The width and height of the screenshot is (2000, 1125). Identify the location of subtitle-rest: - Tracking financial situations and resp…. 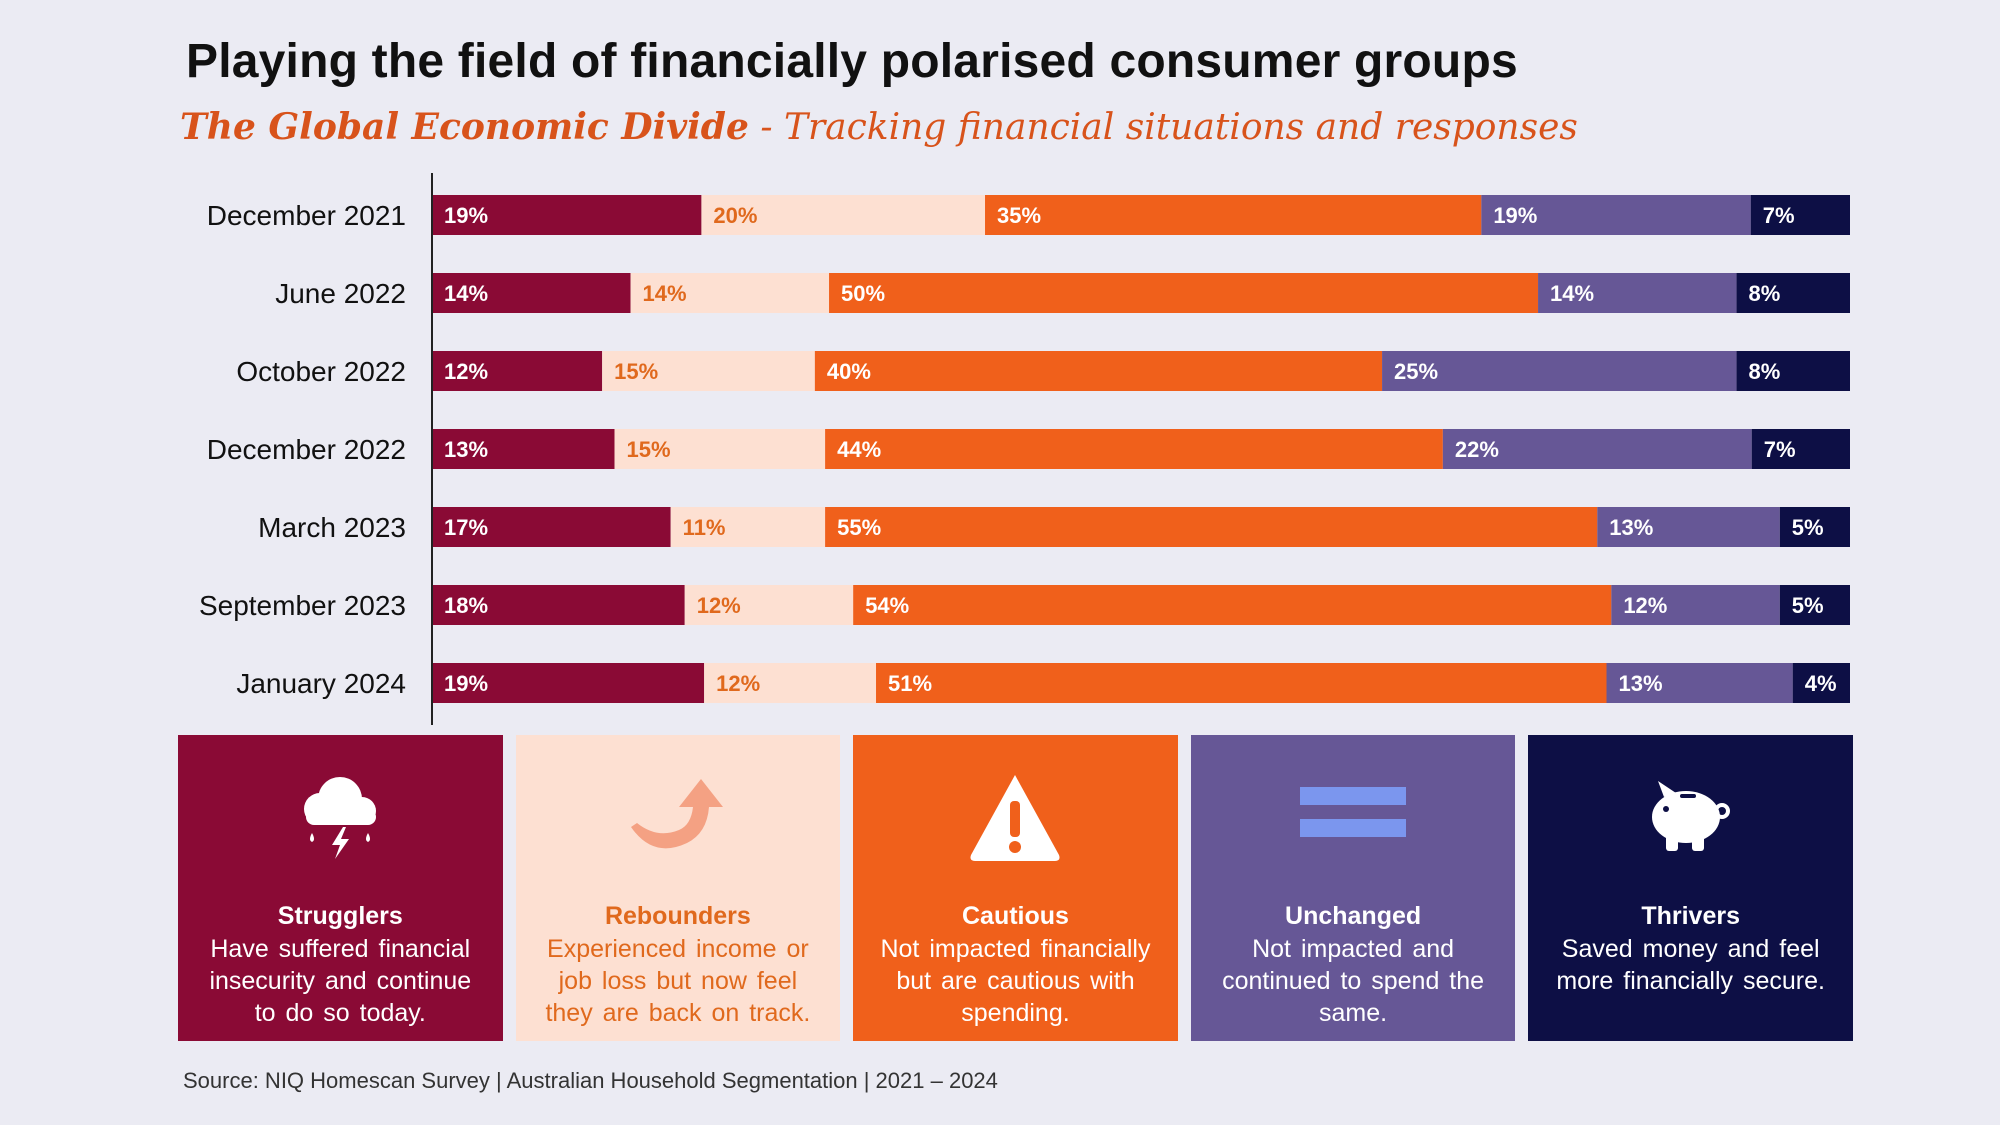
(1163, 127).